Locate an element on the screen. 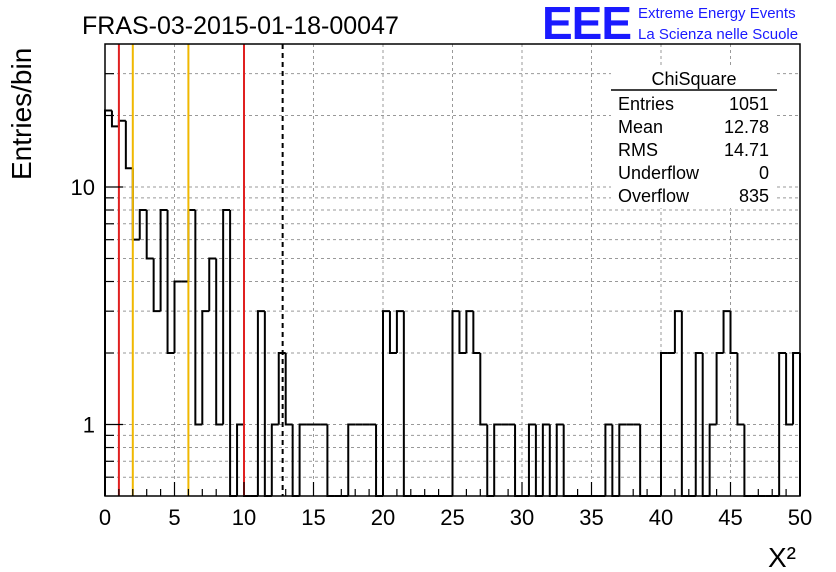 This screenshot has width=836, height=572. stats-rms-value: 14.71 is located at coordinates (746, 150).